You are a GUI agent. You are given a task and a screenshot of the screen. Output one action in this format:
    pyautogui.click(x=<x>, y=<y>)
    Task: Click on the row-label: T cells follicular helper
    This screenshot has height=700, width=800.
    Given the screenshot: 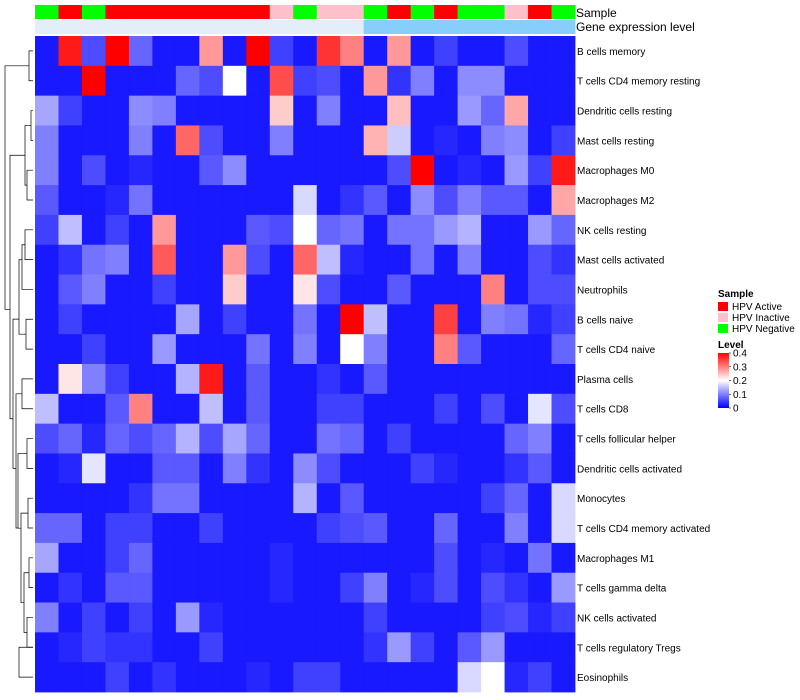 What is the action you would take?
    pyautogui.click(x=626, y=440)
    